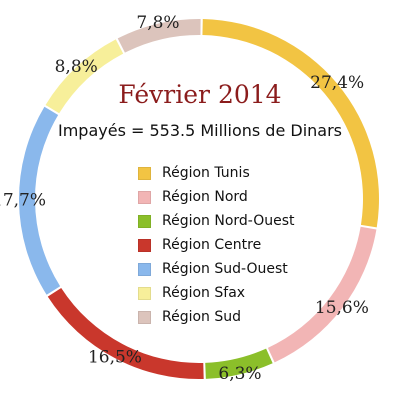  I want to click on slice-r-gion-sud-ouest, so click(39, 200).